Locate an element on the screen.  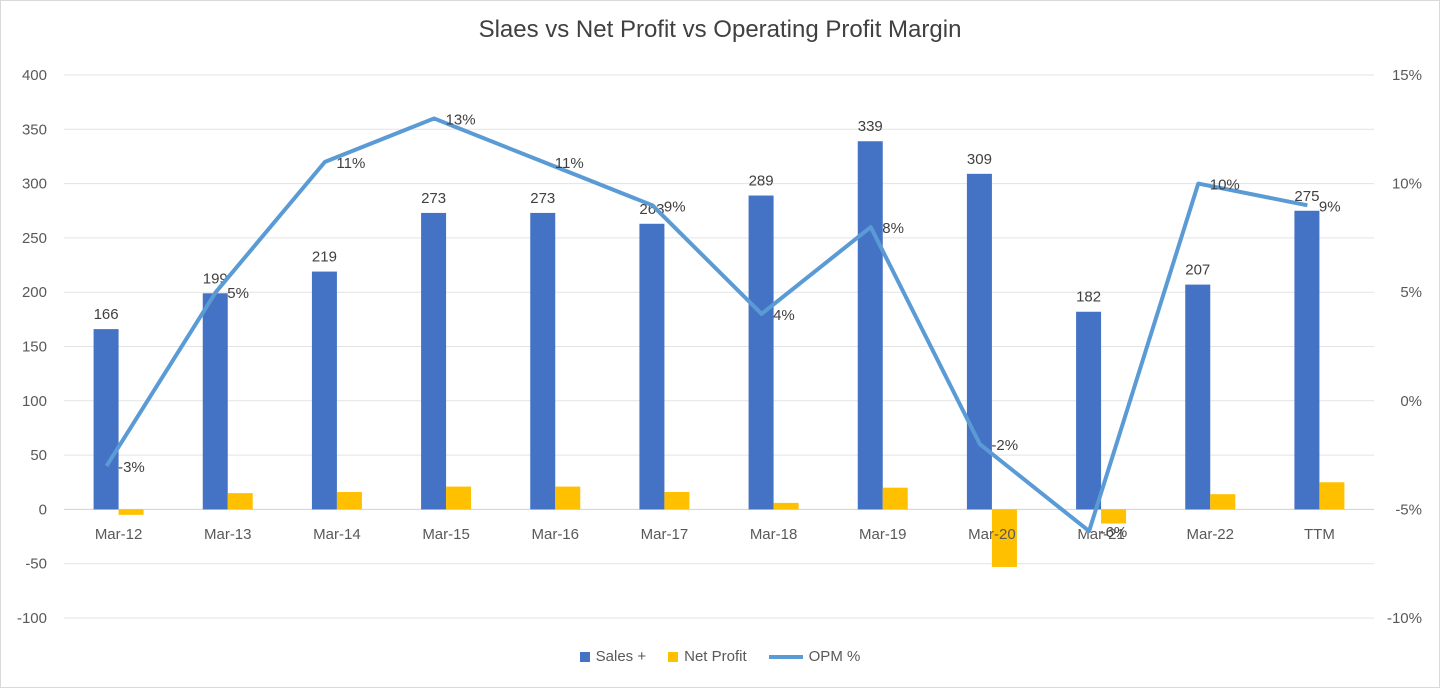
opm-data-label: -2% is located at coordinates (1004, 445).